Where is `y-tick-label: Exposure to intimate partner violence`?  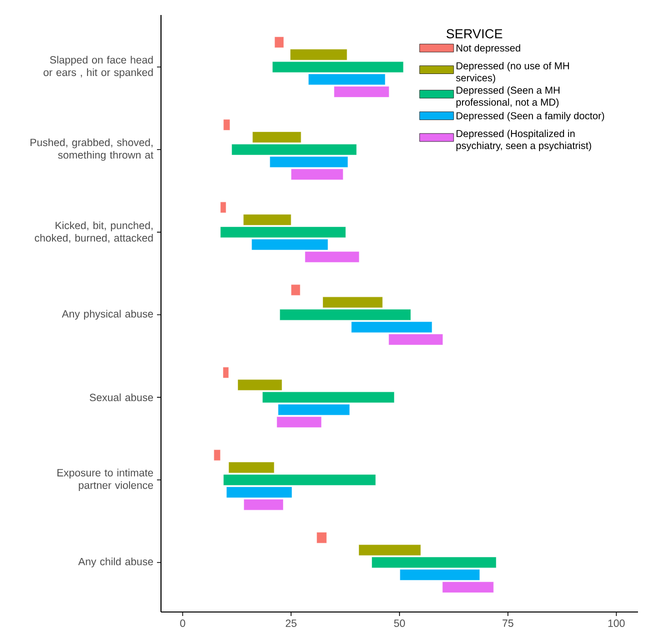
y-tick-label: Exposure to intimate partner violence is located at coordinates (105, 480).